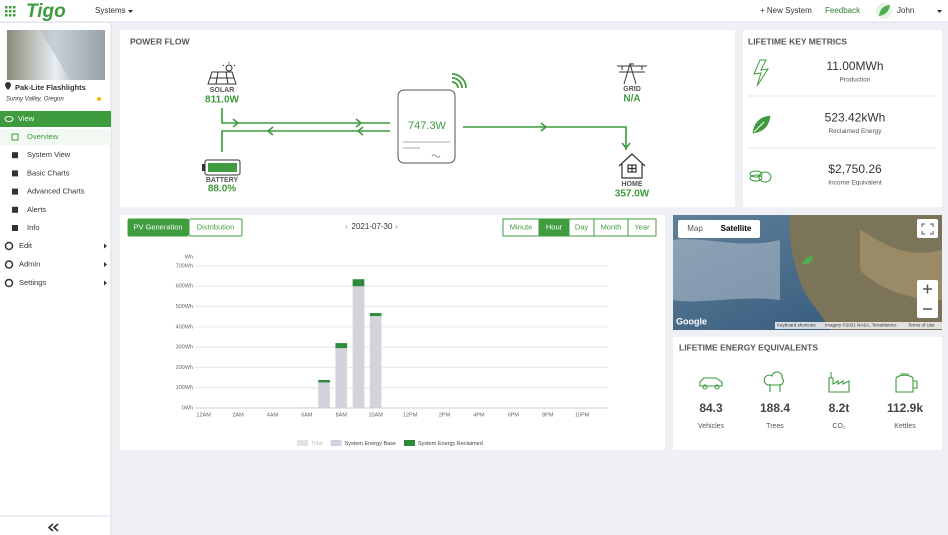 This screenshot has width=948, height=535. What do you see at coordinates (187, 408) in the screenshot?
I see `y-tick-label: 0Wh` at bounding box center [187, 408].